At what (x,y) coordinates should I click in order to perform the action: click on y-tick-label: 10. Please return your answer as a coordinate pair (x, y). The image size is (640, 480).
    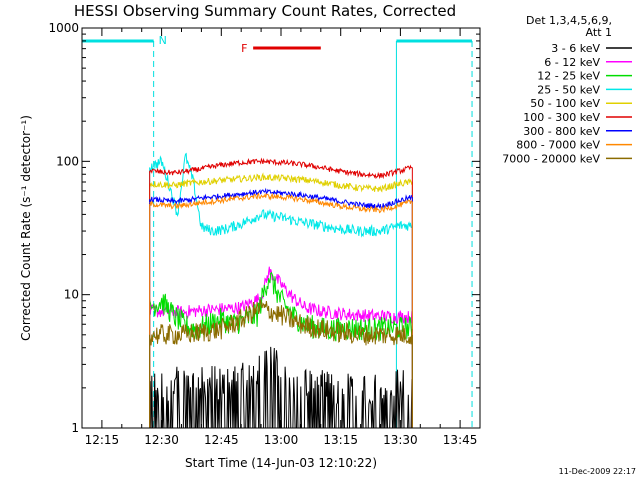
    Looking at the image, I should click on (71, 295).